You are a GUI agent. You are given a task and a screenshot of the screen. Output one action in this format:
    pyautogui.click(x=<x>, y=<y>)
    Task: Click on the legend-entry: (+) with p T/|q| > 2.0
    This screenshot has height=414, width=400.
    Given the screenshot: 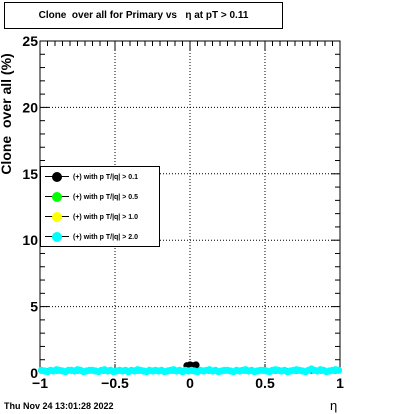 What is the action you would take?
    pyautogui.click(x=101, y=237)
    